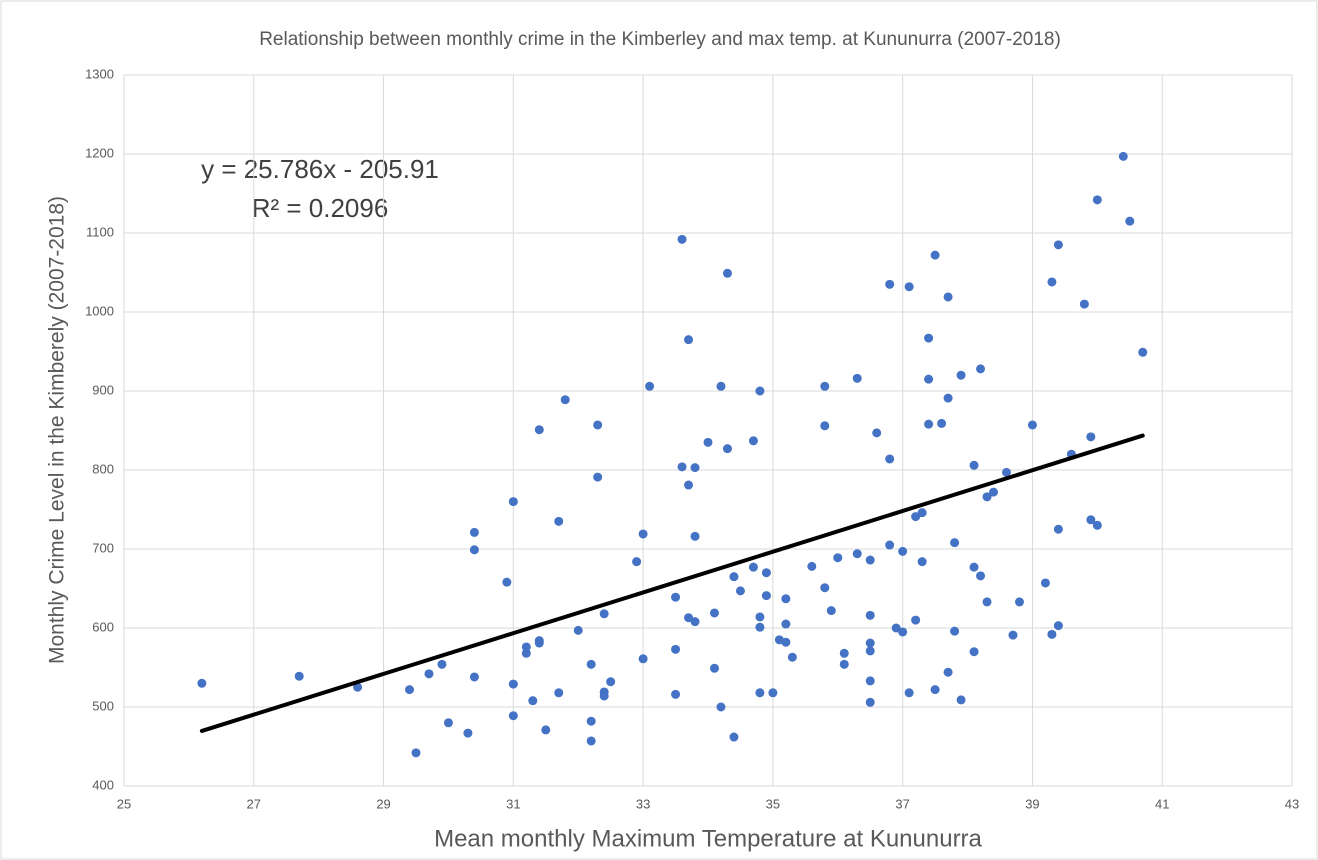 The image size is (1318, 860). What do you see at coordinates (320, 169) in the screenshot?
I see `trendline-equation: y = 25.786x - 205.91` at bounding box center [320, 169].